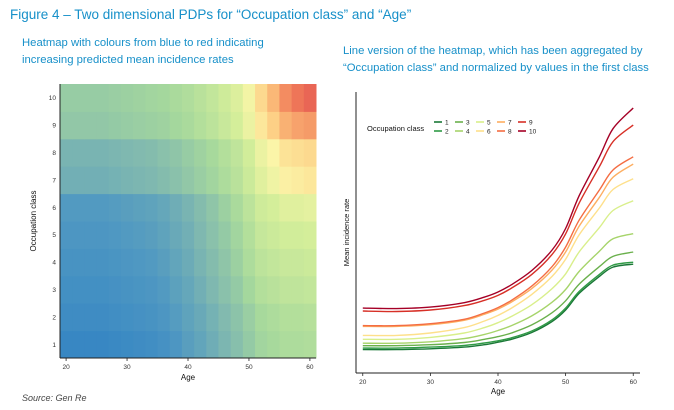  I want to click on legend-label-4: 4, so click(468, 132).